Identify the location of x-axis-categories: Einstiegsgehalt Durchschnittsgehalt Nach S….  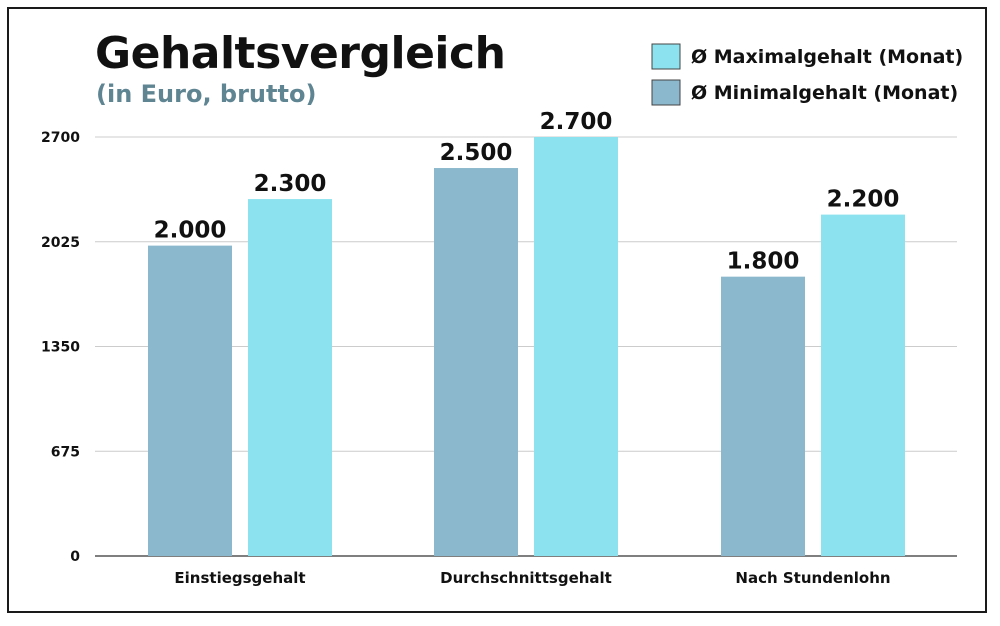
(532, 578).